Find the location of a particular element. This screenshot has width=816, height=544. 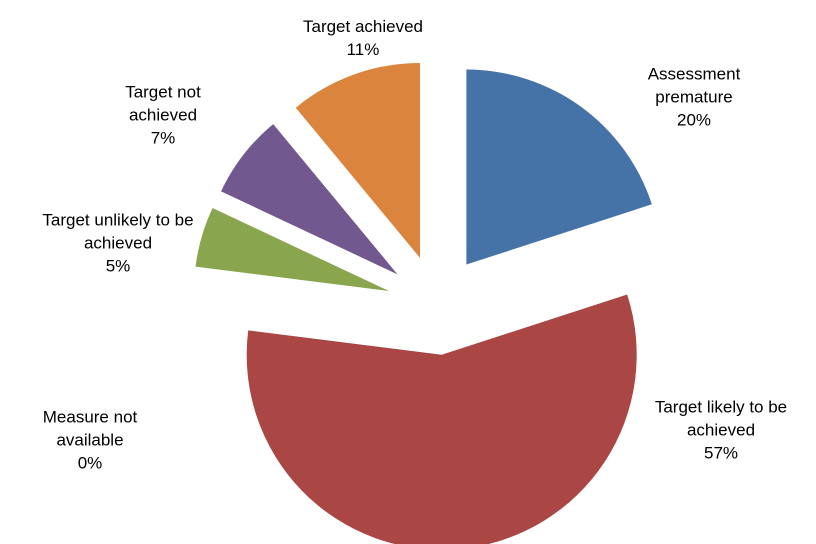

value-label: 7% is located at coordinates (163, 138).